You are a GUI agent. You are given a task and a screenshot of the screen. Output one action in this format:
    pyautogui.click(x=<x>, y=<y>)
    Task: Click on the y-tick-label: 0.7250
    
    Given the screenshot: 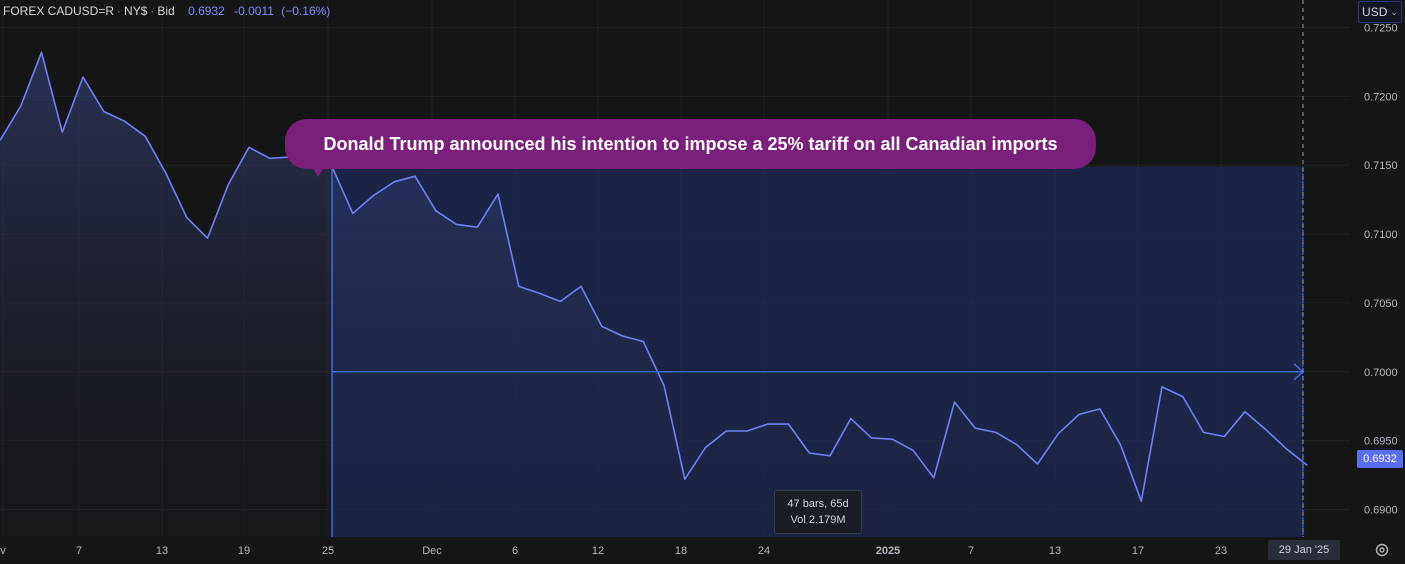 What is the action you would take?
    pyautogui.click(x=1381, y=29)
    